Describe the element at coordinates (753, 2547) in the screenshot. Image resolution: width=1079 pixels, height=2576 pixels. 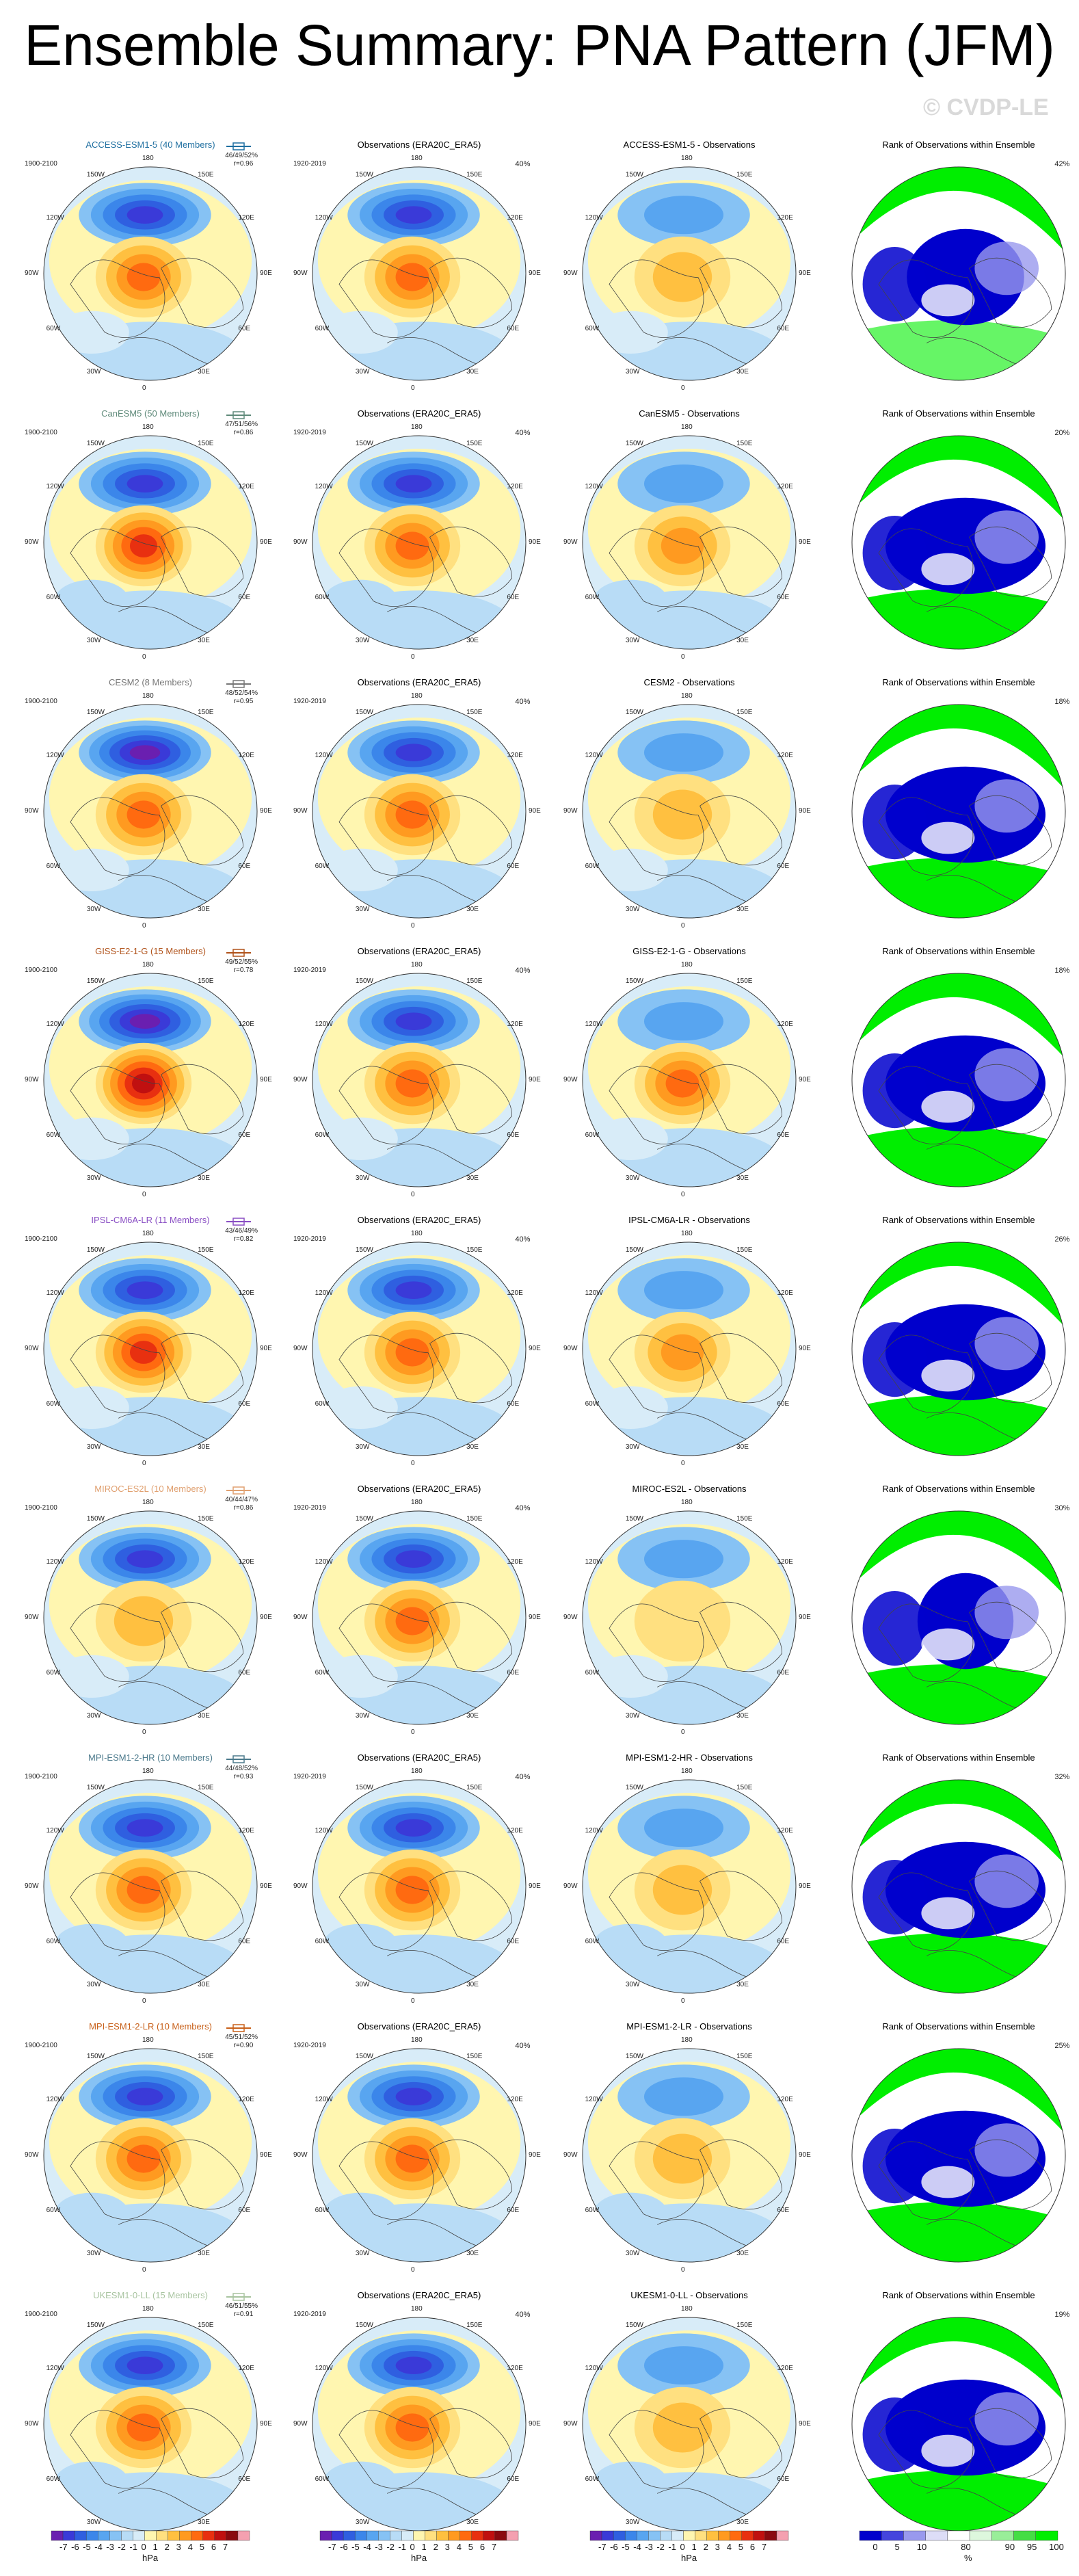
I see `colorbar-tick: 6` at that location.